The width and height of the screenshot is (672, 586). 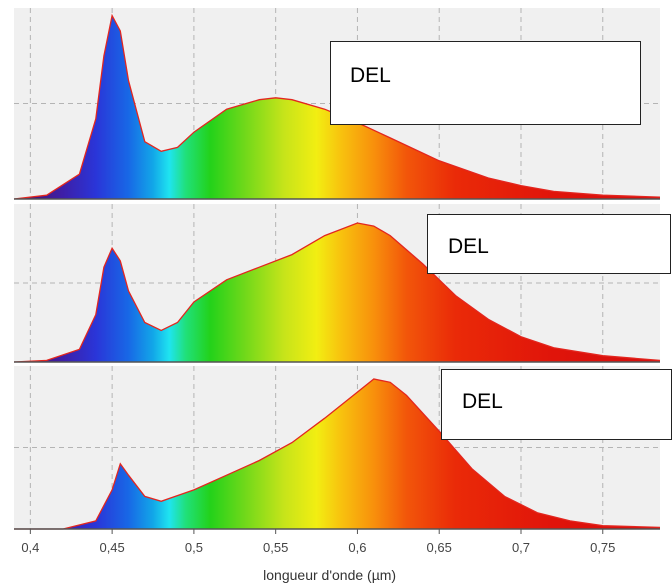 What do you see at coordinates (482, 401) in the screenshot?
I see `panel-3-label: DEL` at bounding box center [482, 401].